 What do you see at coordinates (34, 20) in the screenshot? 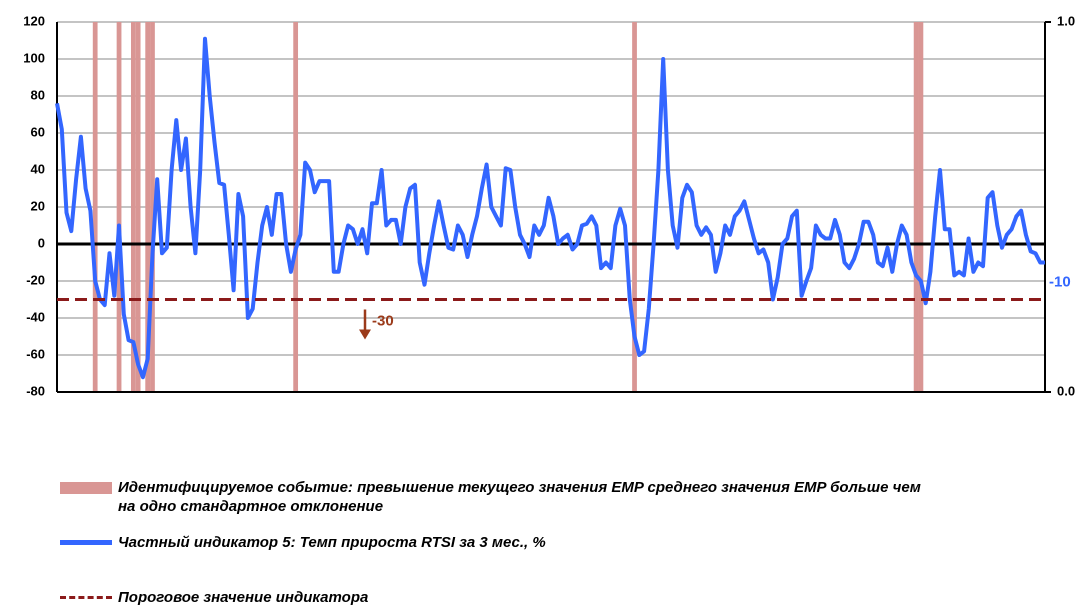
I see `y-tick-label: 120` at bounding box center [34, 20].